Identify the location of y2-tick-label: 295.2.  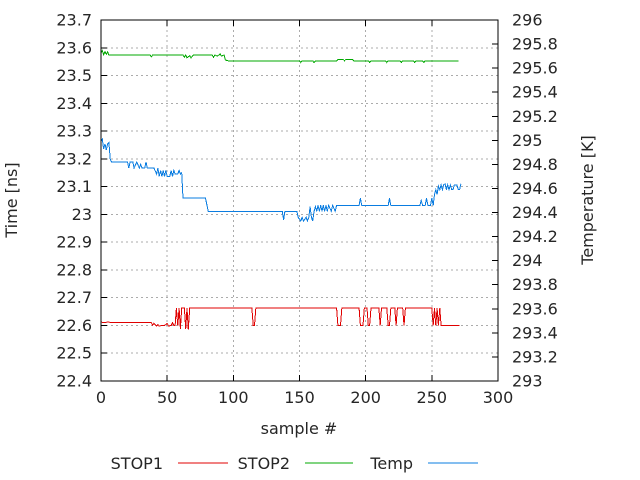
(535, 116).